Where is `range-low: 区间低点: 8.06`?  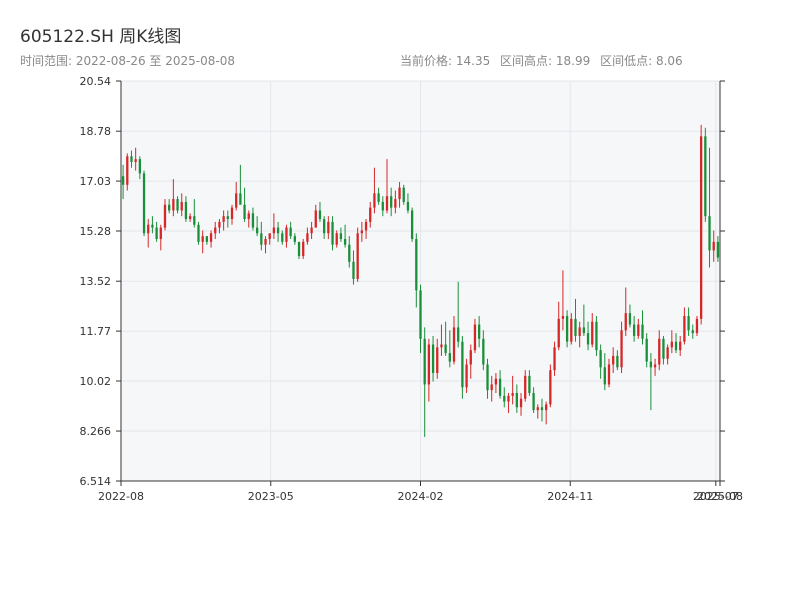
range-low: 区间低点: 8.06 is located at coordinates (641, 61).